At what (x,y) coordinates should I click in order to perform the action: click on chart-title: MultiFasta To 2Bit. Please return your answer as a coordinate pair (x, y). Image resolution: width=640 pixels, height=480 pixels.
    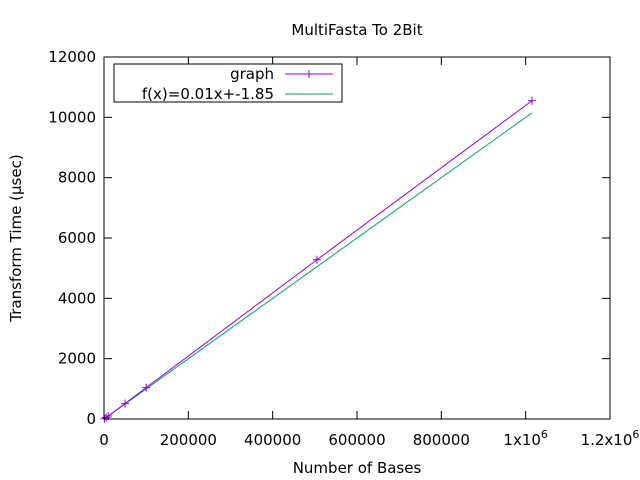
    Looking at the image, I should click on (356, 30).